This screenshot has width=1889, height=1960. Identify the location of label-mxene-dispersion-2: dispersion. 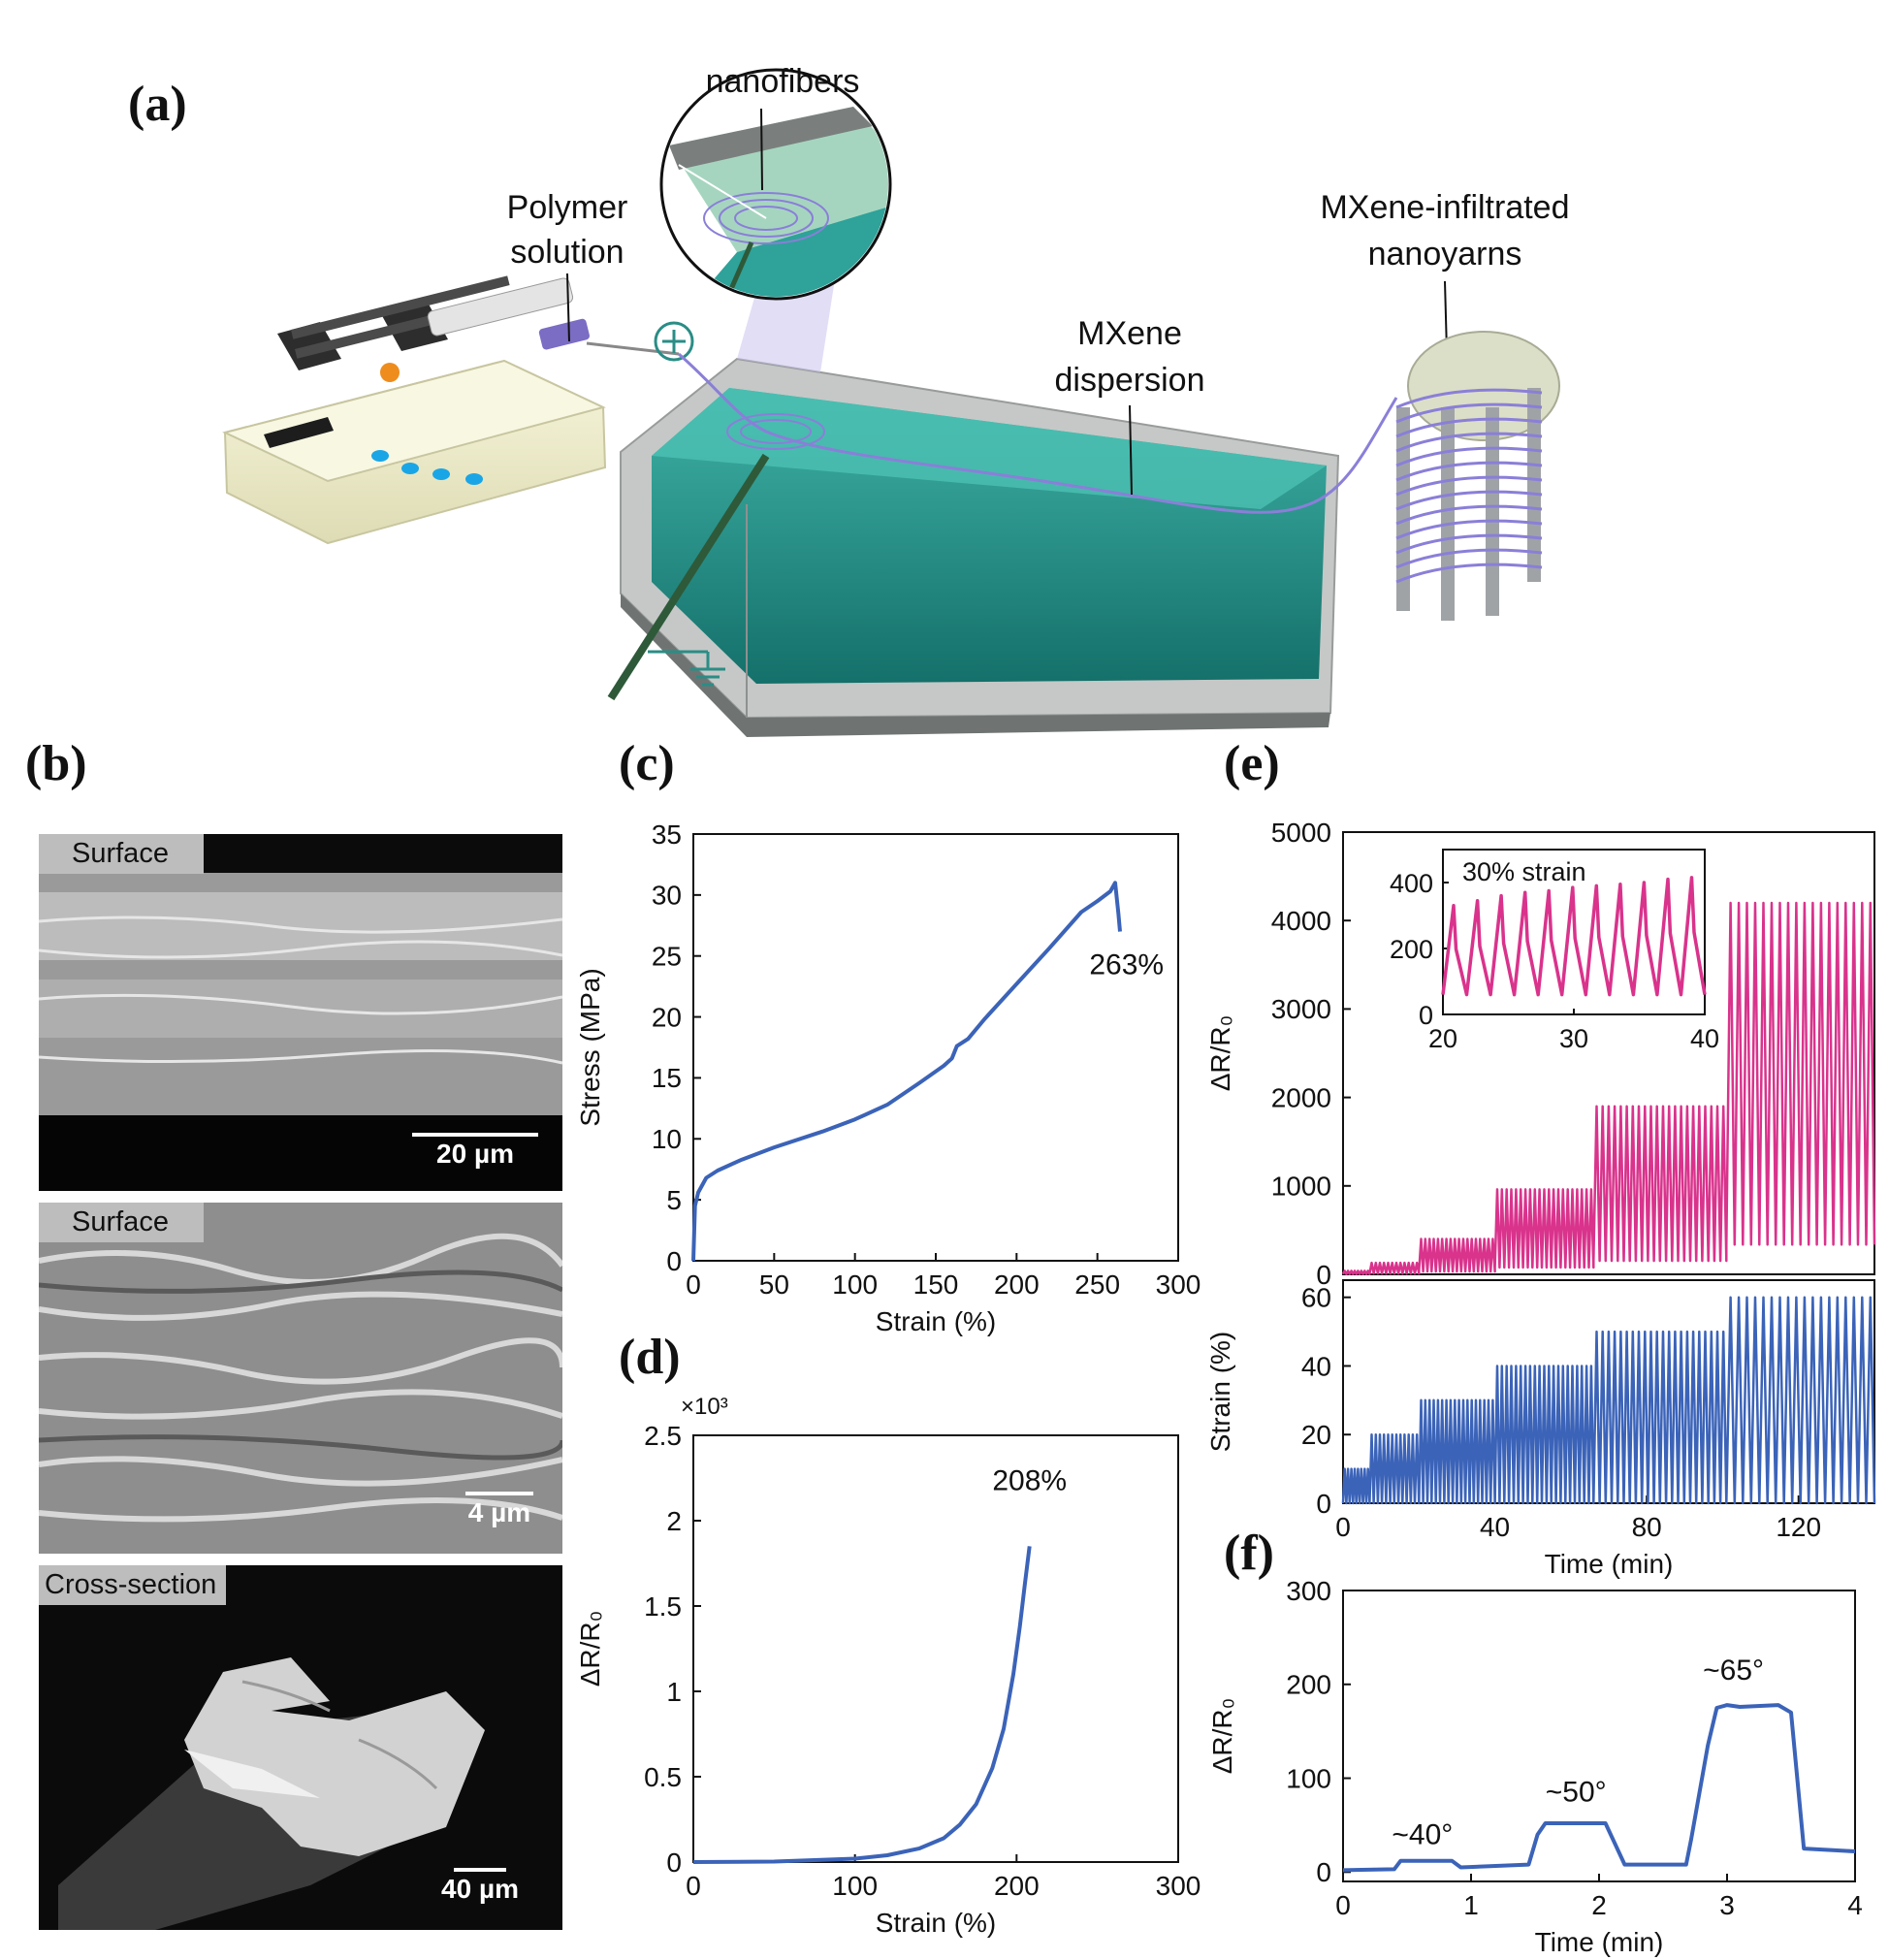
(1129, 380).